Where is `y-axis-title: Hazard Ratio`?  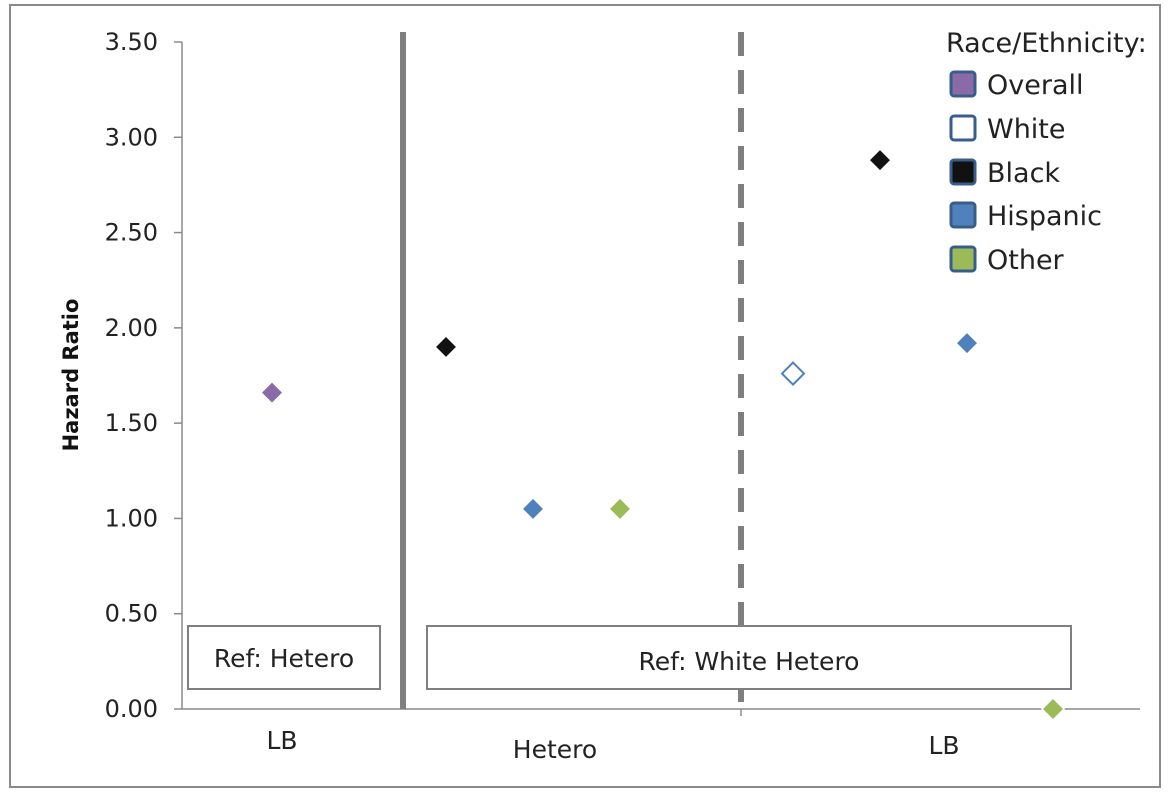 y-axis-title: Hazard Ratio is located at coordinates (71, 375).